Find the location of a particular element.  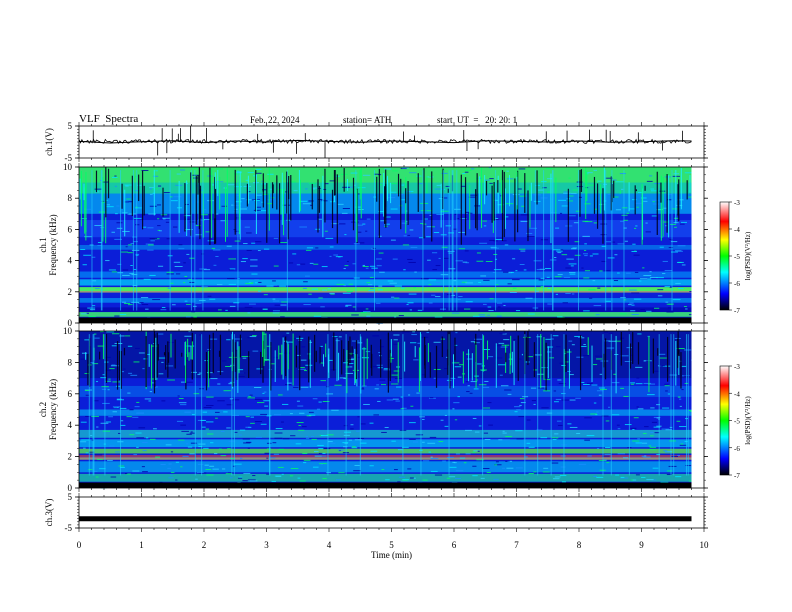

spectral-band is located at coordinates (385, 477).